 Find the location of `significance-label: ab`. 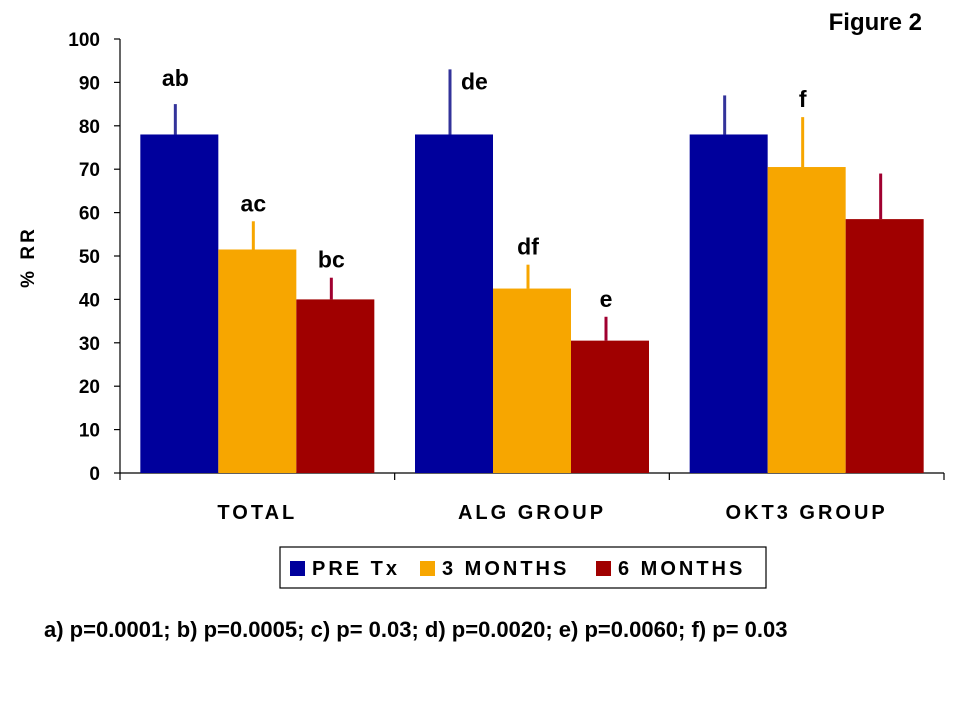

significance-label: ab is located at coordinates (175, 78).